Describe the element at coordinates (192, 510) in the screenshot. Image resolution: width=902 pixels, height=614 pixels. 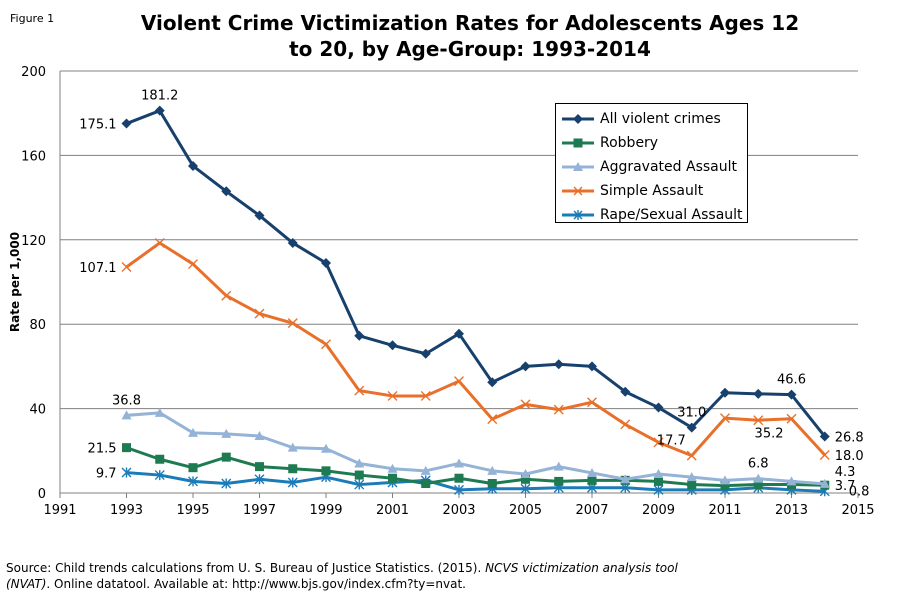
I see `x-tick-label: 1995` at that location.